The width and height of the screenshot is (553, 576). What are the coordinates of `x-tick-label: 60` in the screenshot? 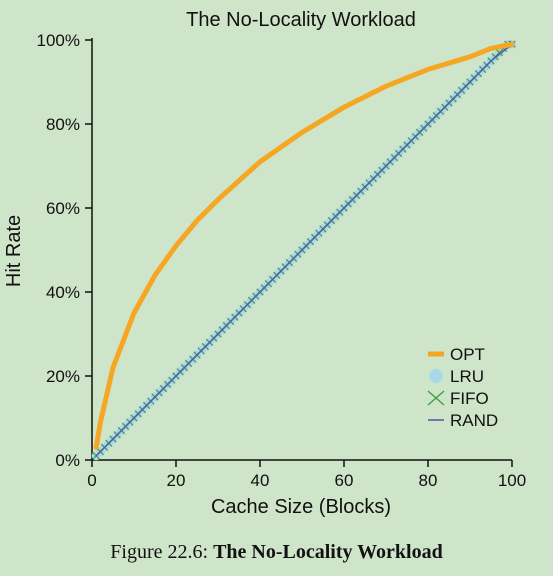 It's located at (344, 480).